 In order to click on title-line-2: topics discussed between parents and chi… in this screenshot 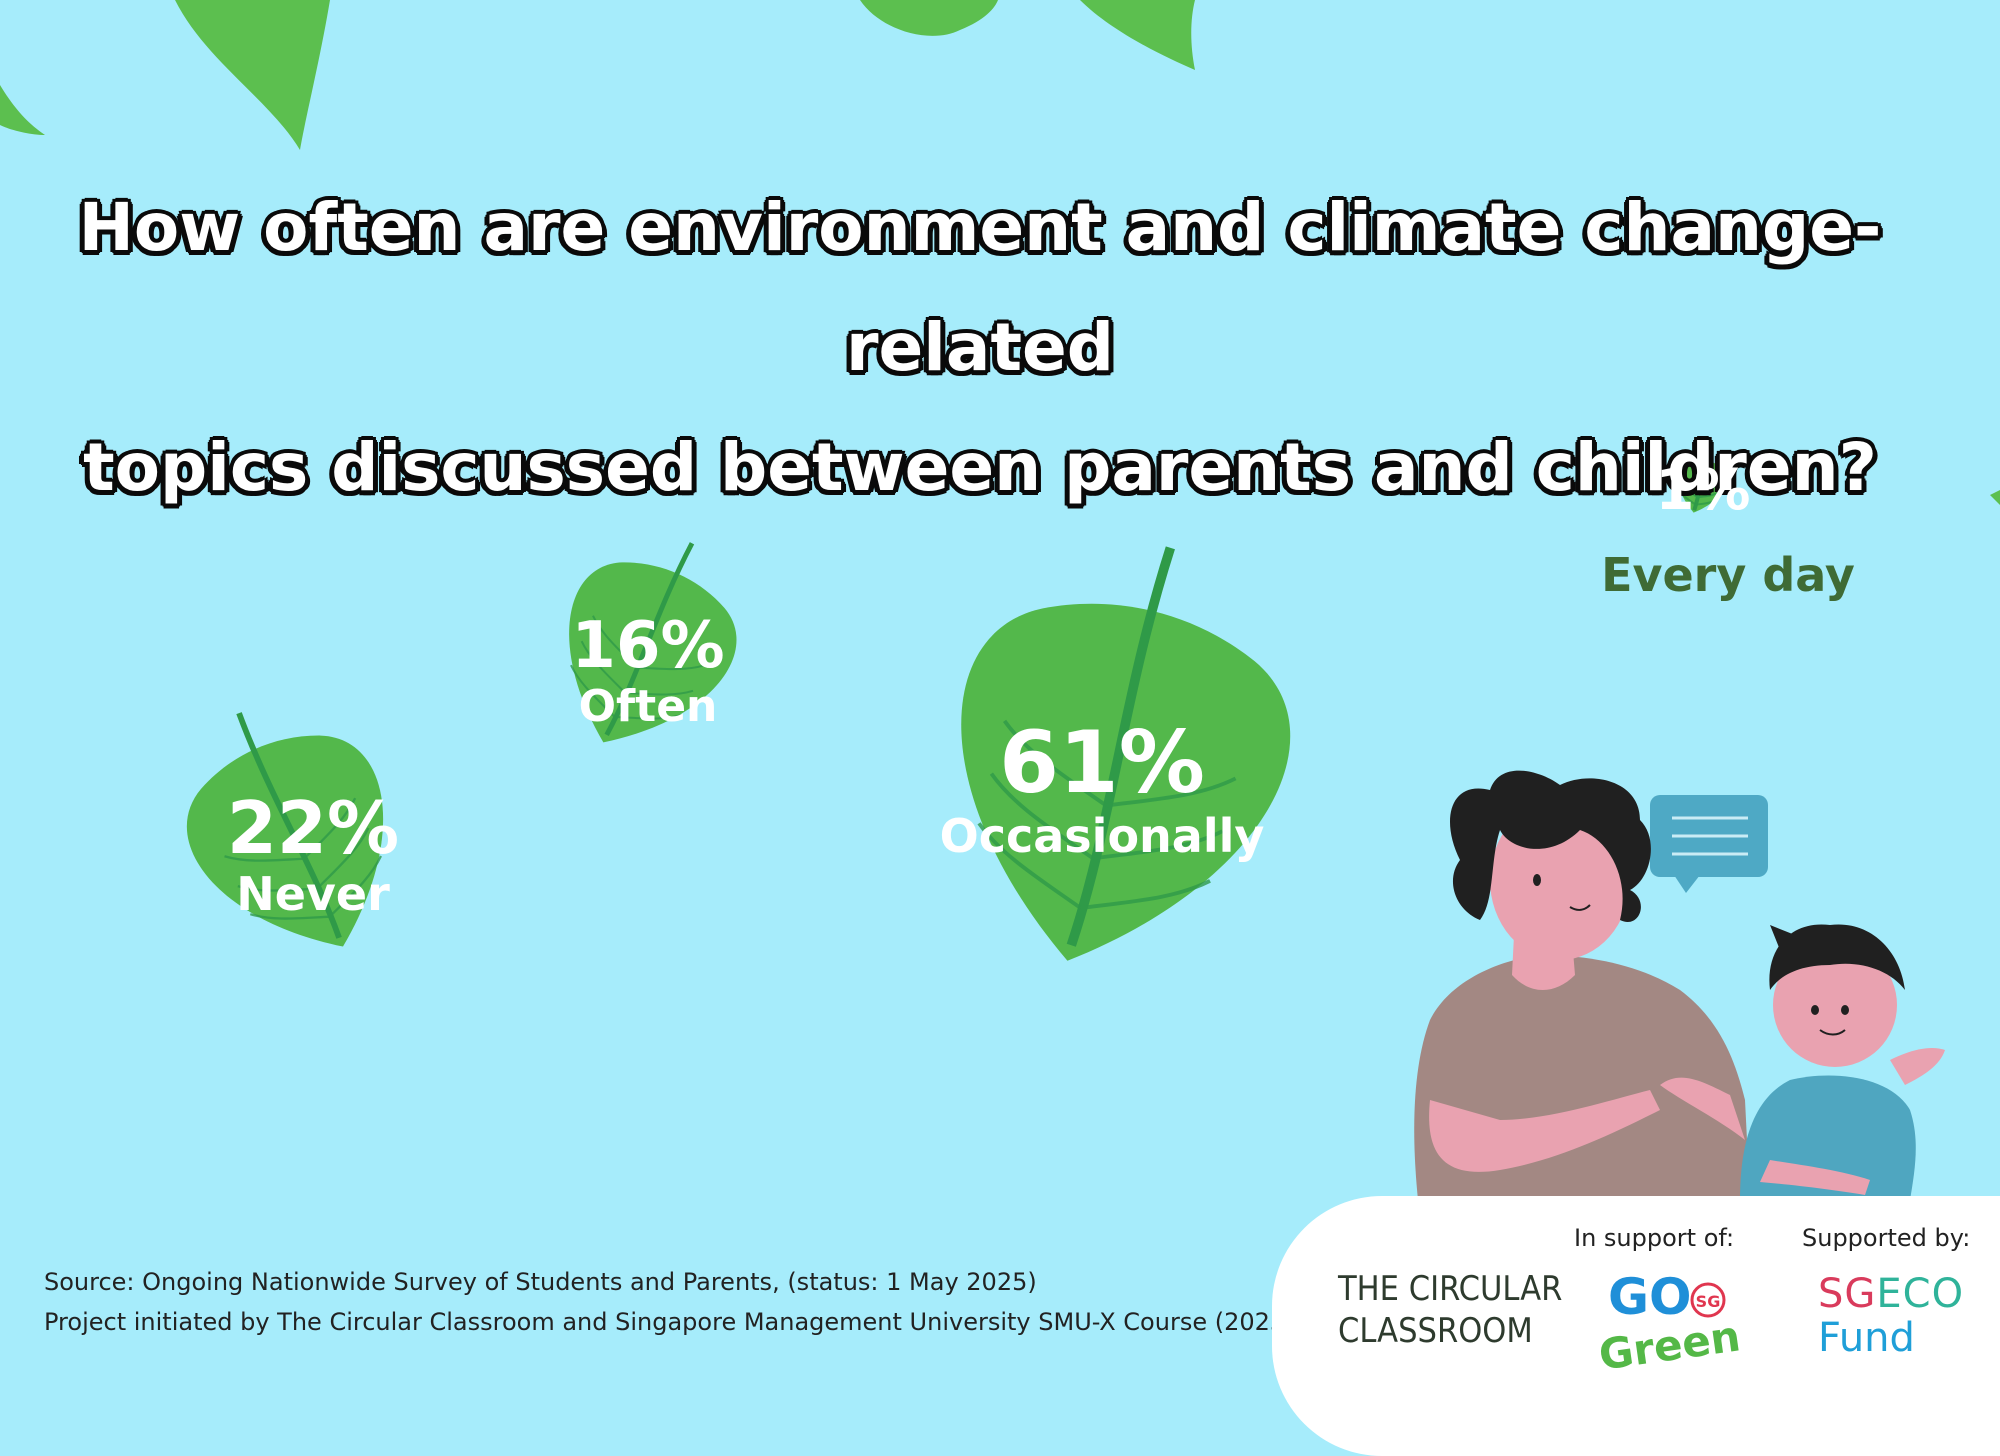, I will do `click(980, 467)`.